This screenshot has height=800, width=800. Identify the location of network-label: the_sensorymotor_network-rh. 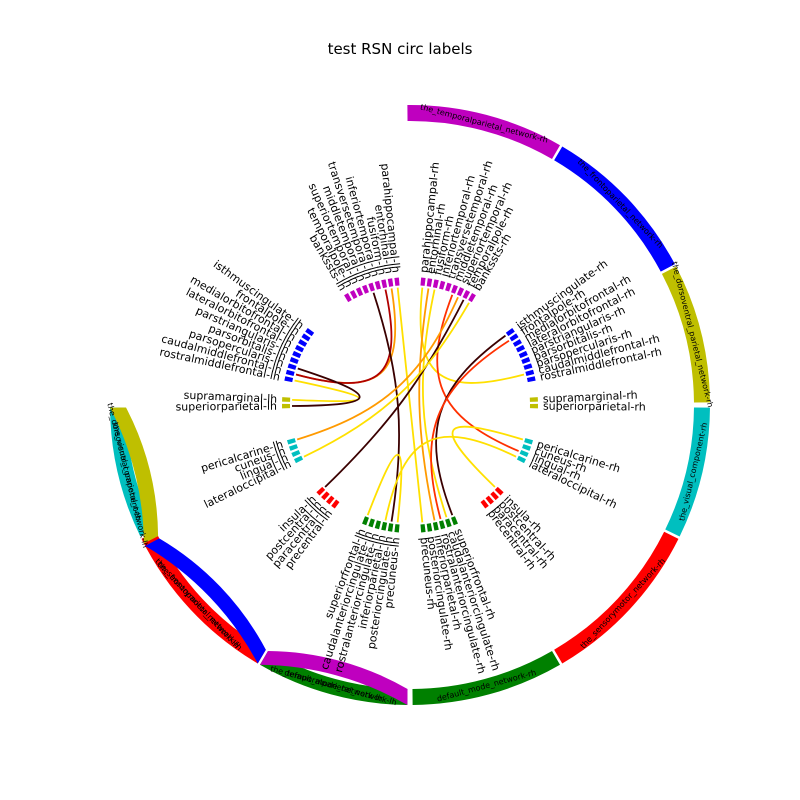
(623, 604).